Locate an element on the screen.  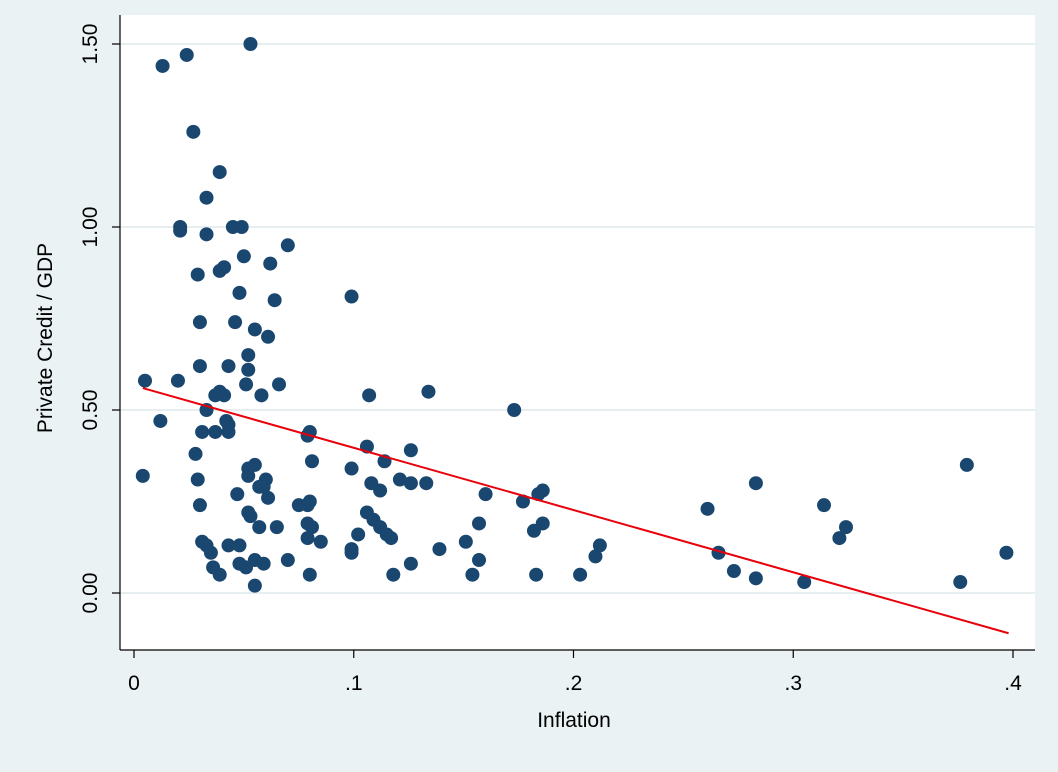
x-axis-label: Inflation is located at coordinates (574, 720).